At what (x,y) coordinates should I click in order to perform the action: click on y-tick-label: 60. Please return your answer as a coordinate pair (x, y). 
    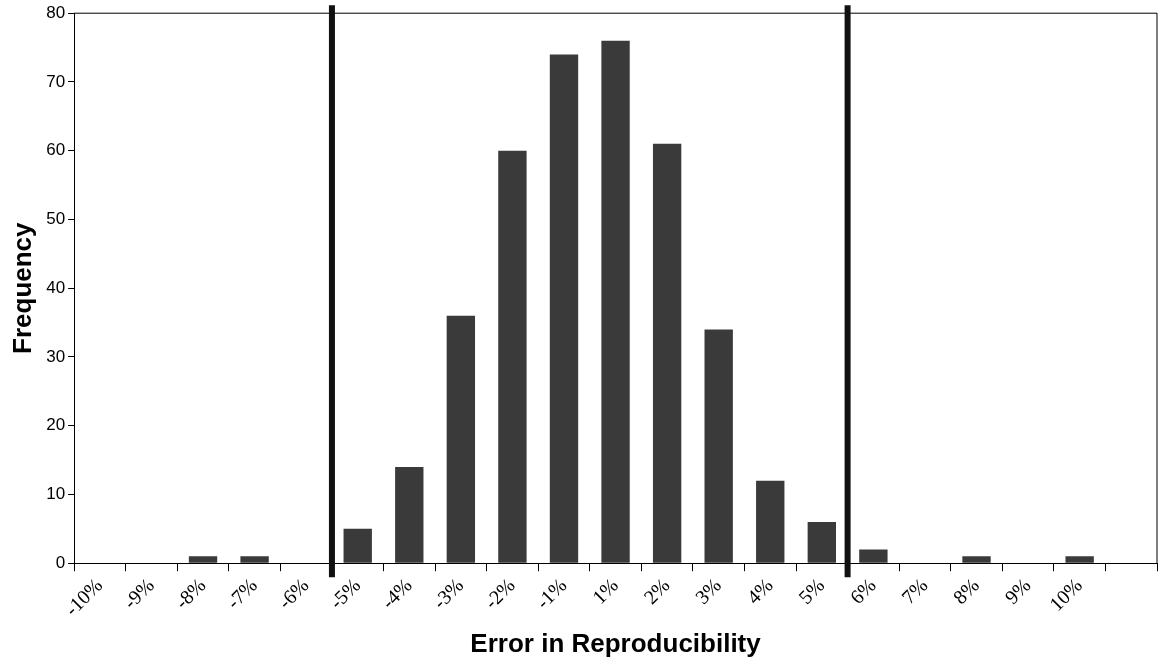
    Looking at the image, I should click on (56, 150).